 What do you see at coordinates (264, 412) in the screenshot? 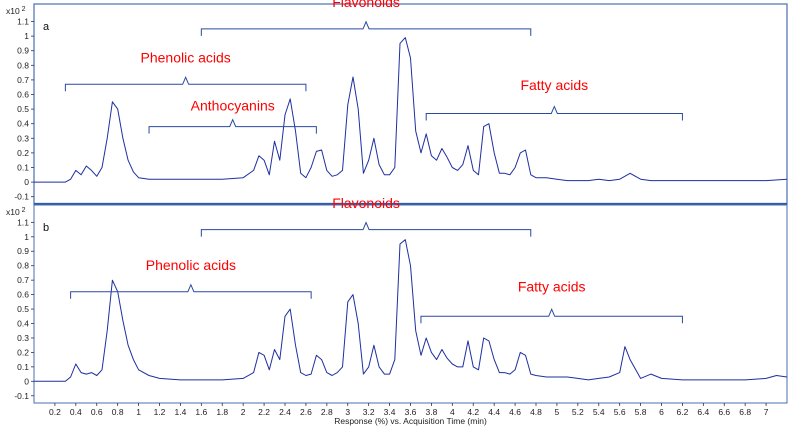
I see `x-tick-label: 2.2` at bounding box center [264, 412].